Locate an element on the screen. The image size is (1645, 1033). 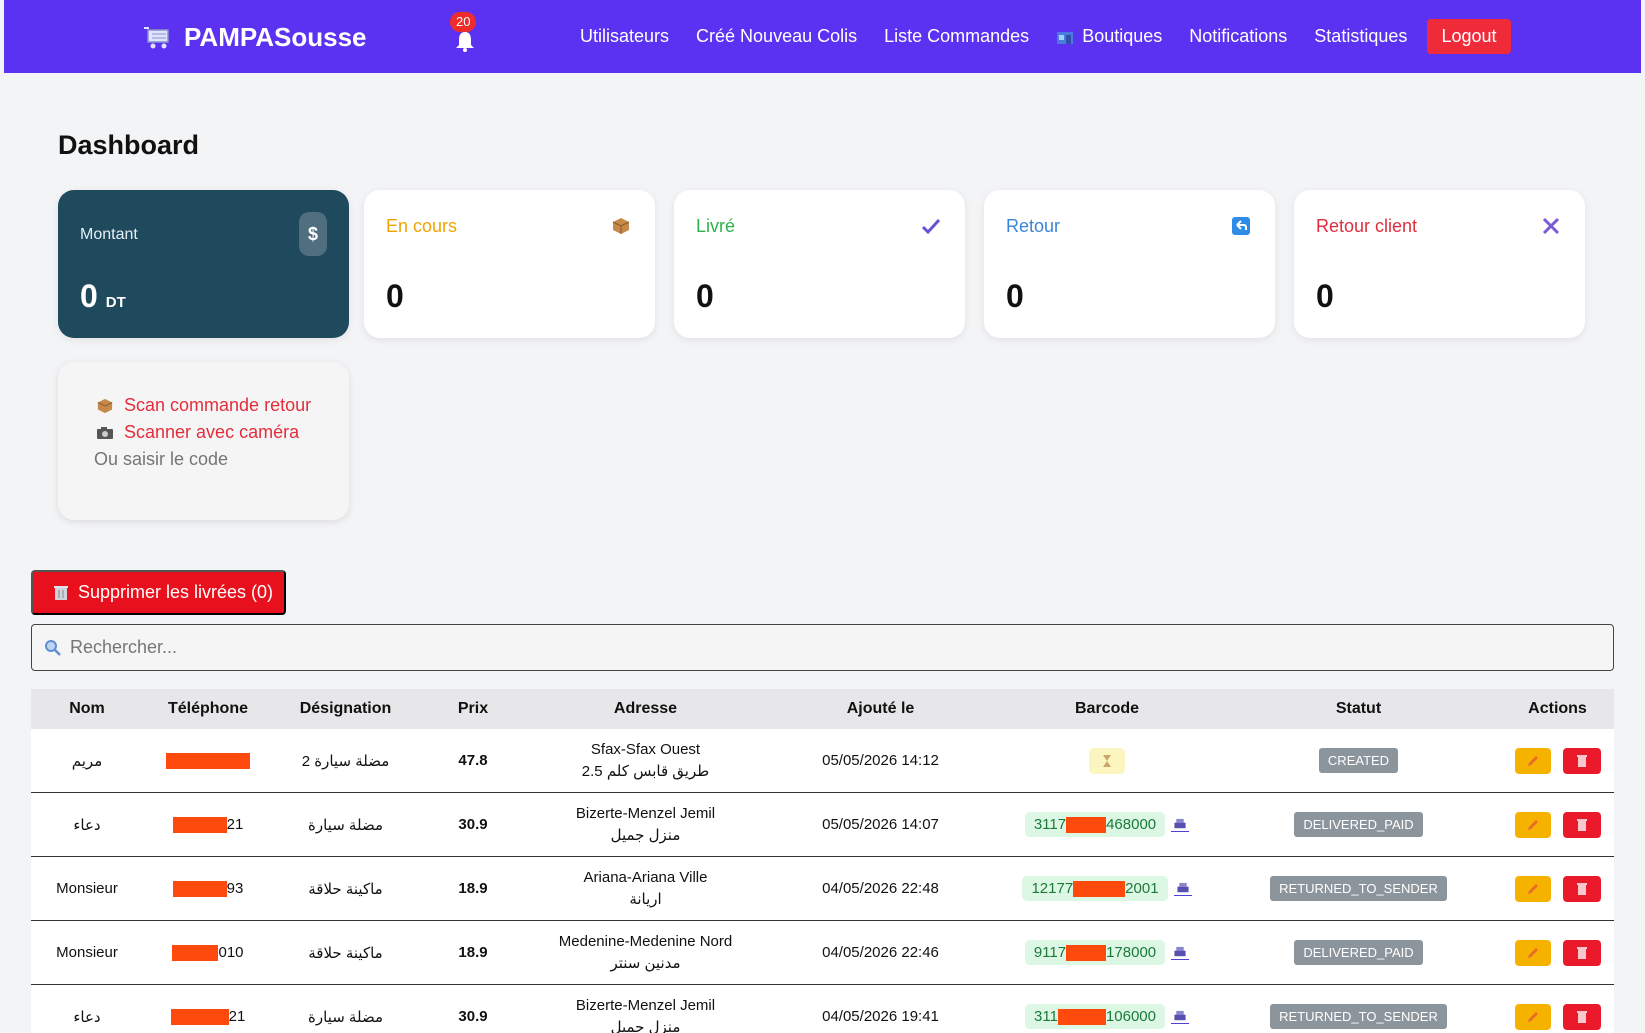
brand-name: PAMPASousse is located at coordinates (275, 37).